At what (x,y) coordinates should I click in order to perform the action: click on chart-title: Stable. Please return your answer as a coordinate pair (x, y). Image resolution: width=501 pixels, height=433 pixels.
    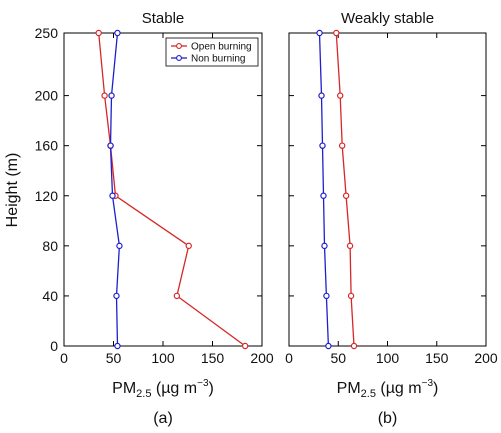
    Looking at the image, I should click on (163, 18).